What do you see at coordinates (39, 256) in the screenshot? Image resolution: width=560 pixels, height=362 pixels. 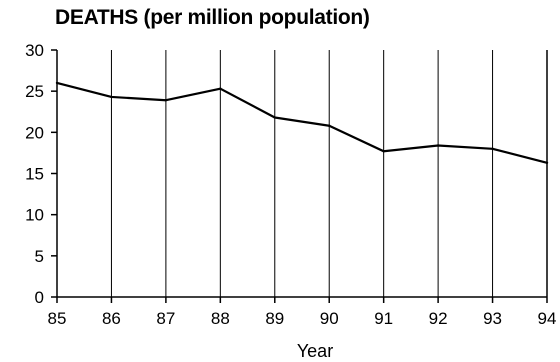 I see `y-tick-label: 5` at bounding box center [39, 256].